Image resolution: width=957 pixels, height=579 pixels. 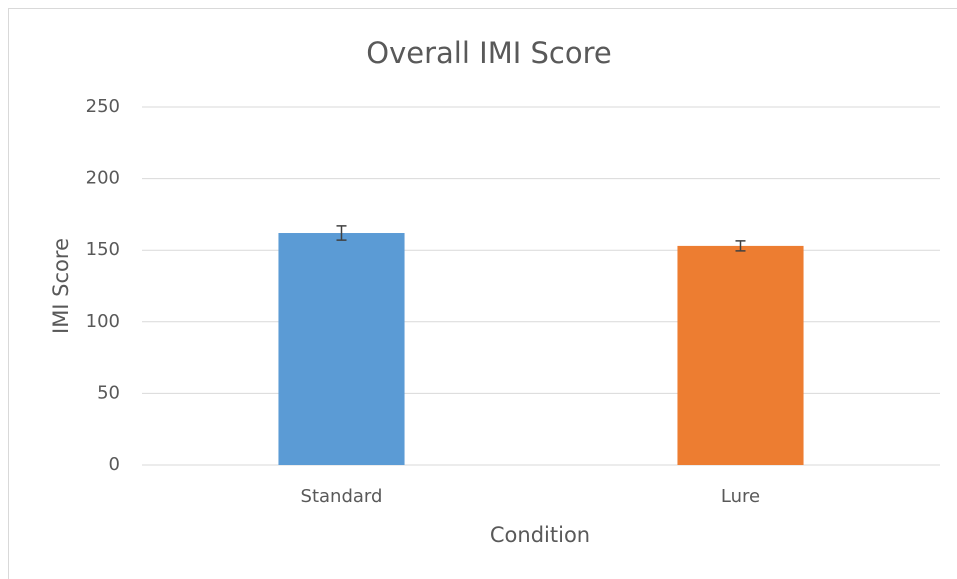 I want to click on y-tick-label: 250, so click(x=103, y=106).